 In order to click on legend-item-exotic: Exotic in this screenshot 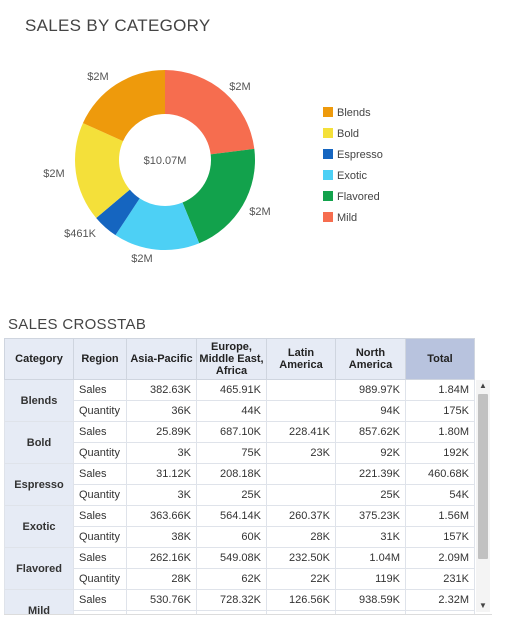, I will do `click(345, 176)`.